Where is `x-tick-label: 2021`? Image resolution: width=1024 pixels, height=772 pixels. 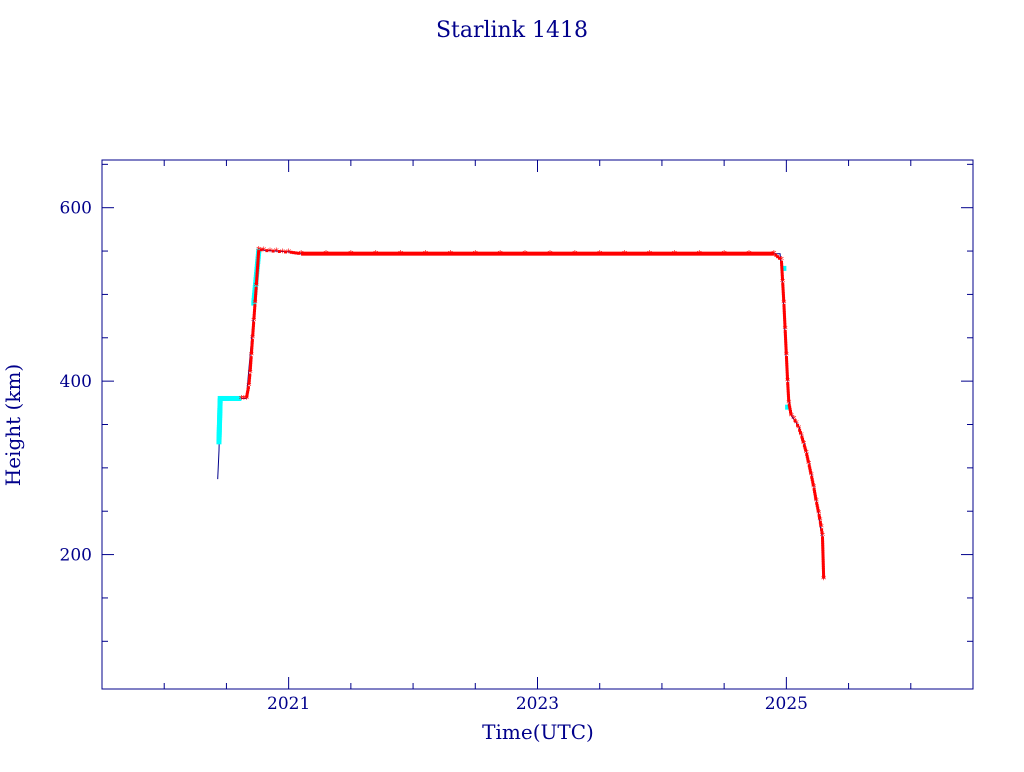
x-tick-label: 2021 is located at coordinates (288, 704).